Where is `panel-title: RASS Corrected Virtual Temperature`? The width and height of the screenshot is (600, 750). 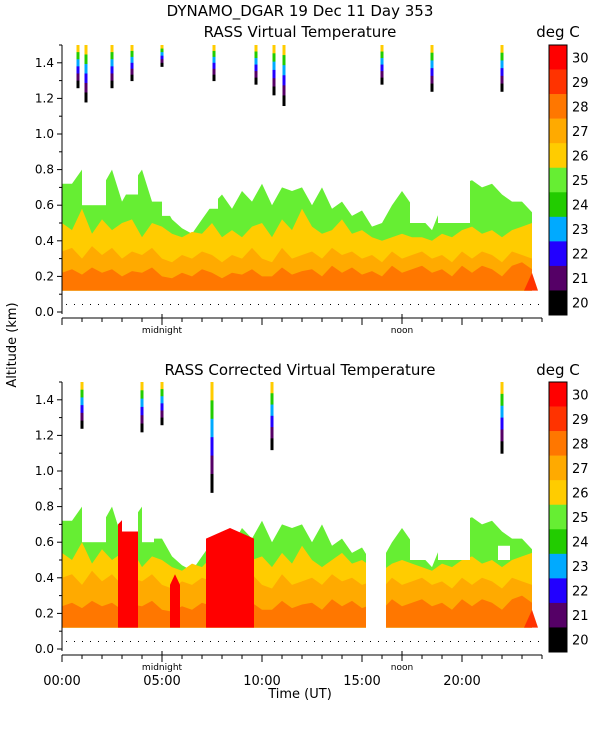
panel-title: RASS Corrected Virtual Temperature is located at coordinates (300, 370).